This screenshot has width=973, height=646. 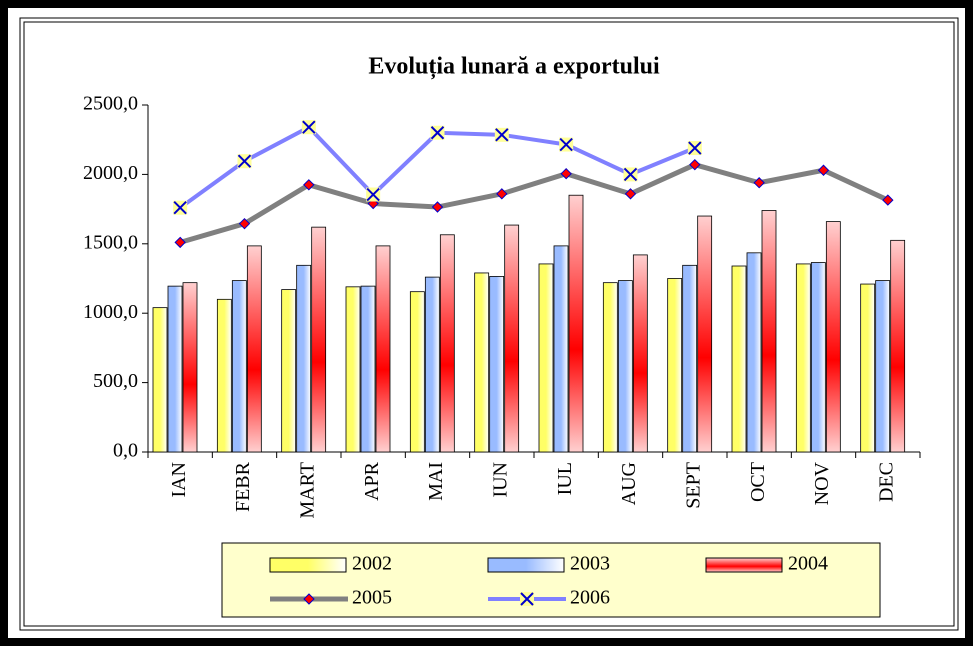 I want to click on x-tick-label: IUL, so click(x=565, y=478).